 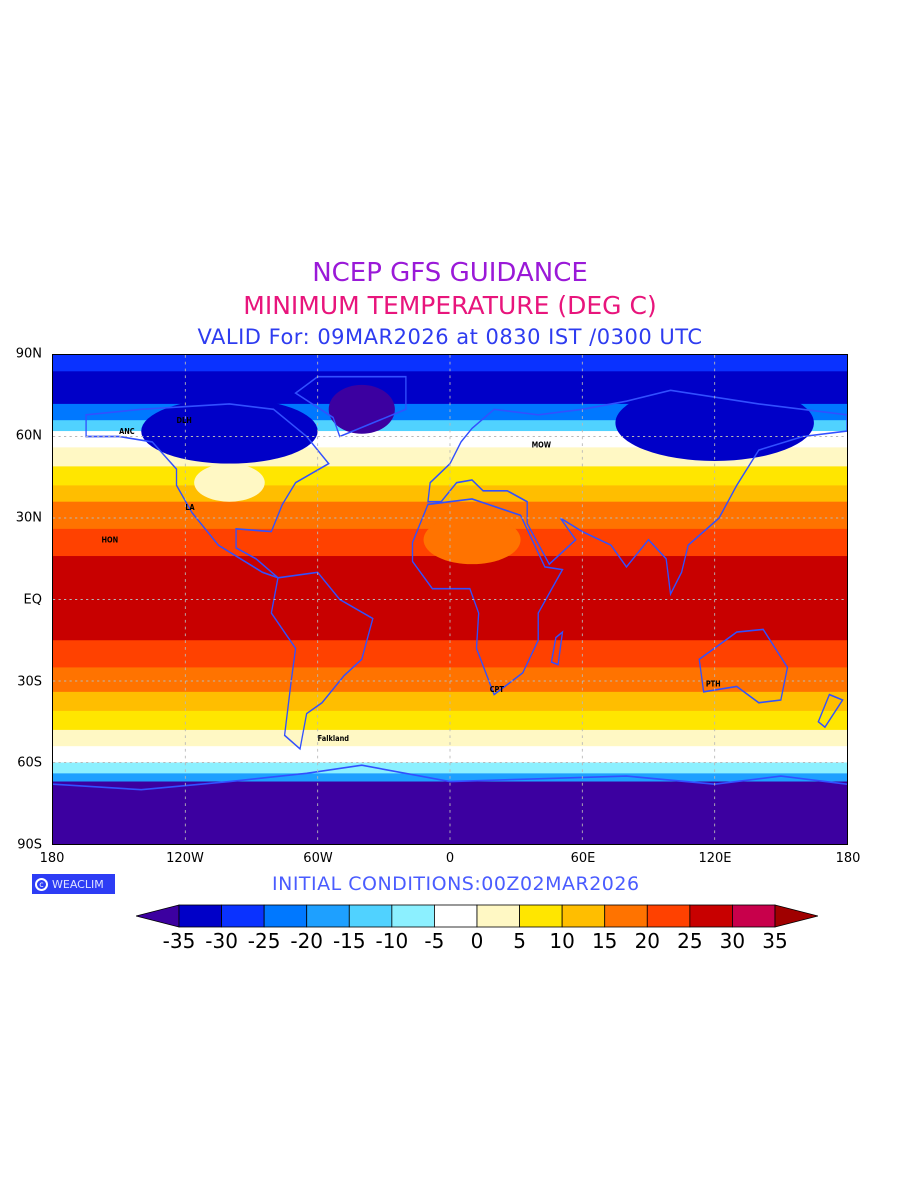 I want to click on colorbar-label: 25, so click(x=690, y=941).